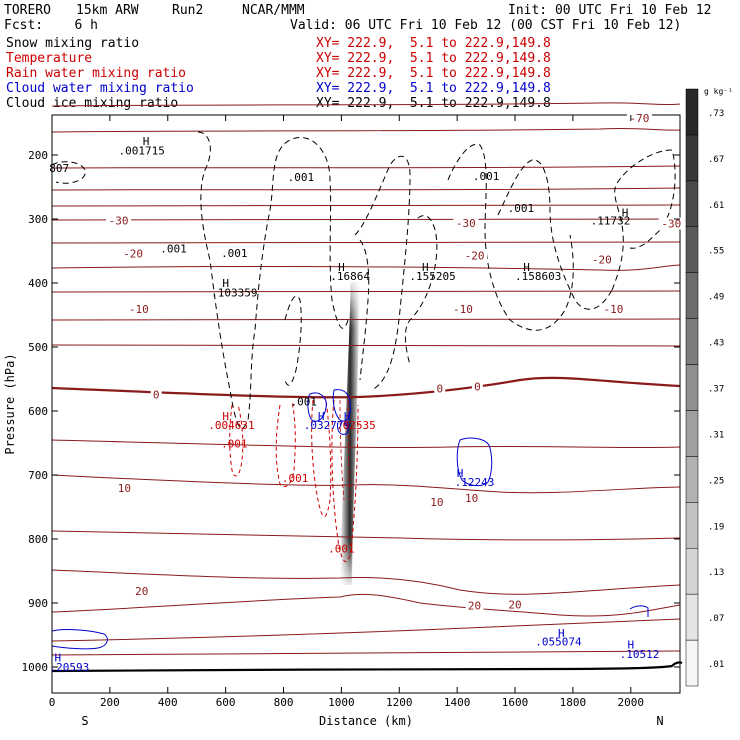 Image resolution: width=740 pixels, height=740 pixels. Describe the element at coordinates (38, 155) in the screenshot. I see `y-tick-label: 200` at that location.